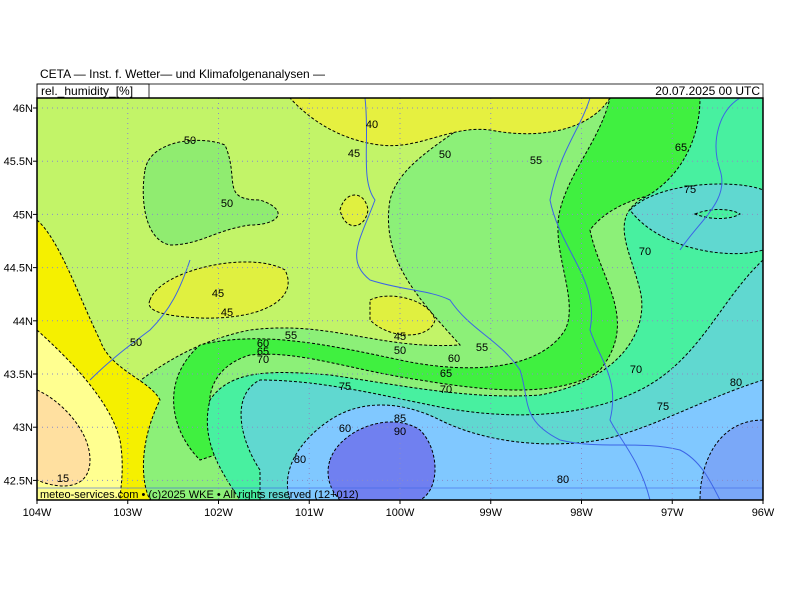 Image resolution: width=800 pixels, height=605 pixels. I want to click on variable: rel._humidity_[%], so click(87, 91).